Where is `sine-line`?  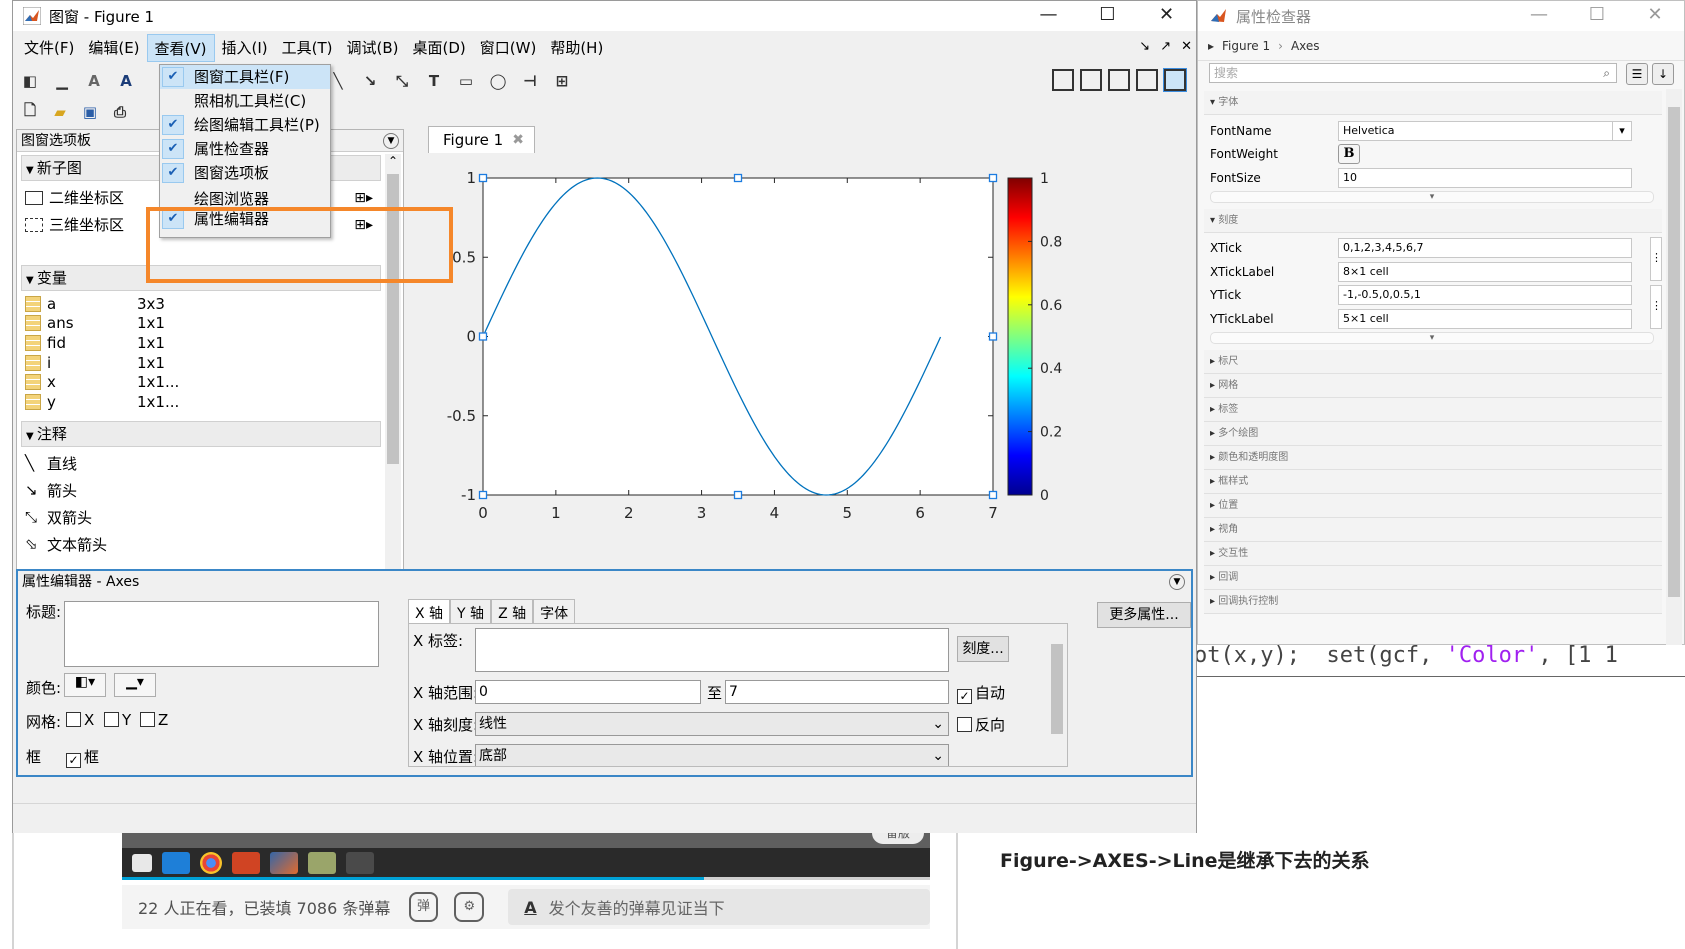
sine-line is located at coordinates (712, 336).